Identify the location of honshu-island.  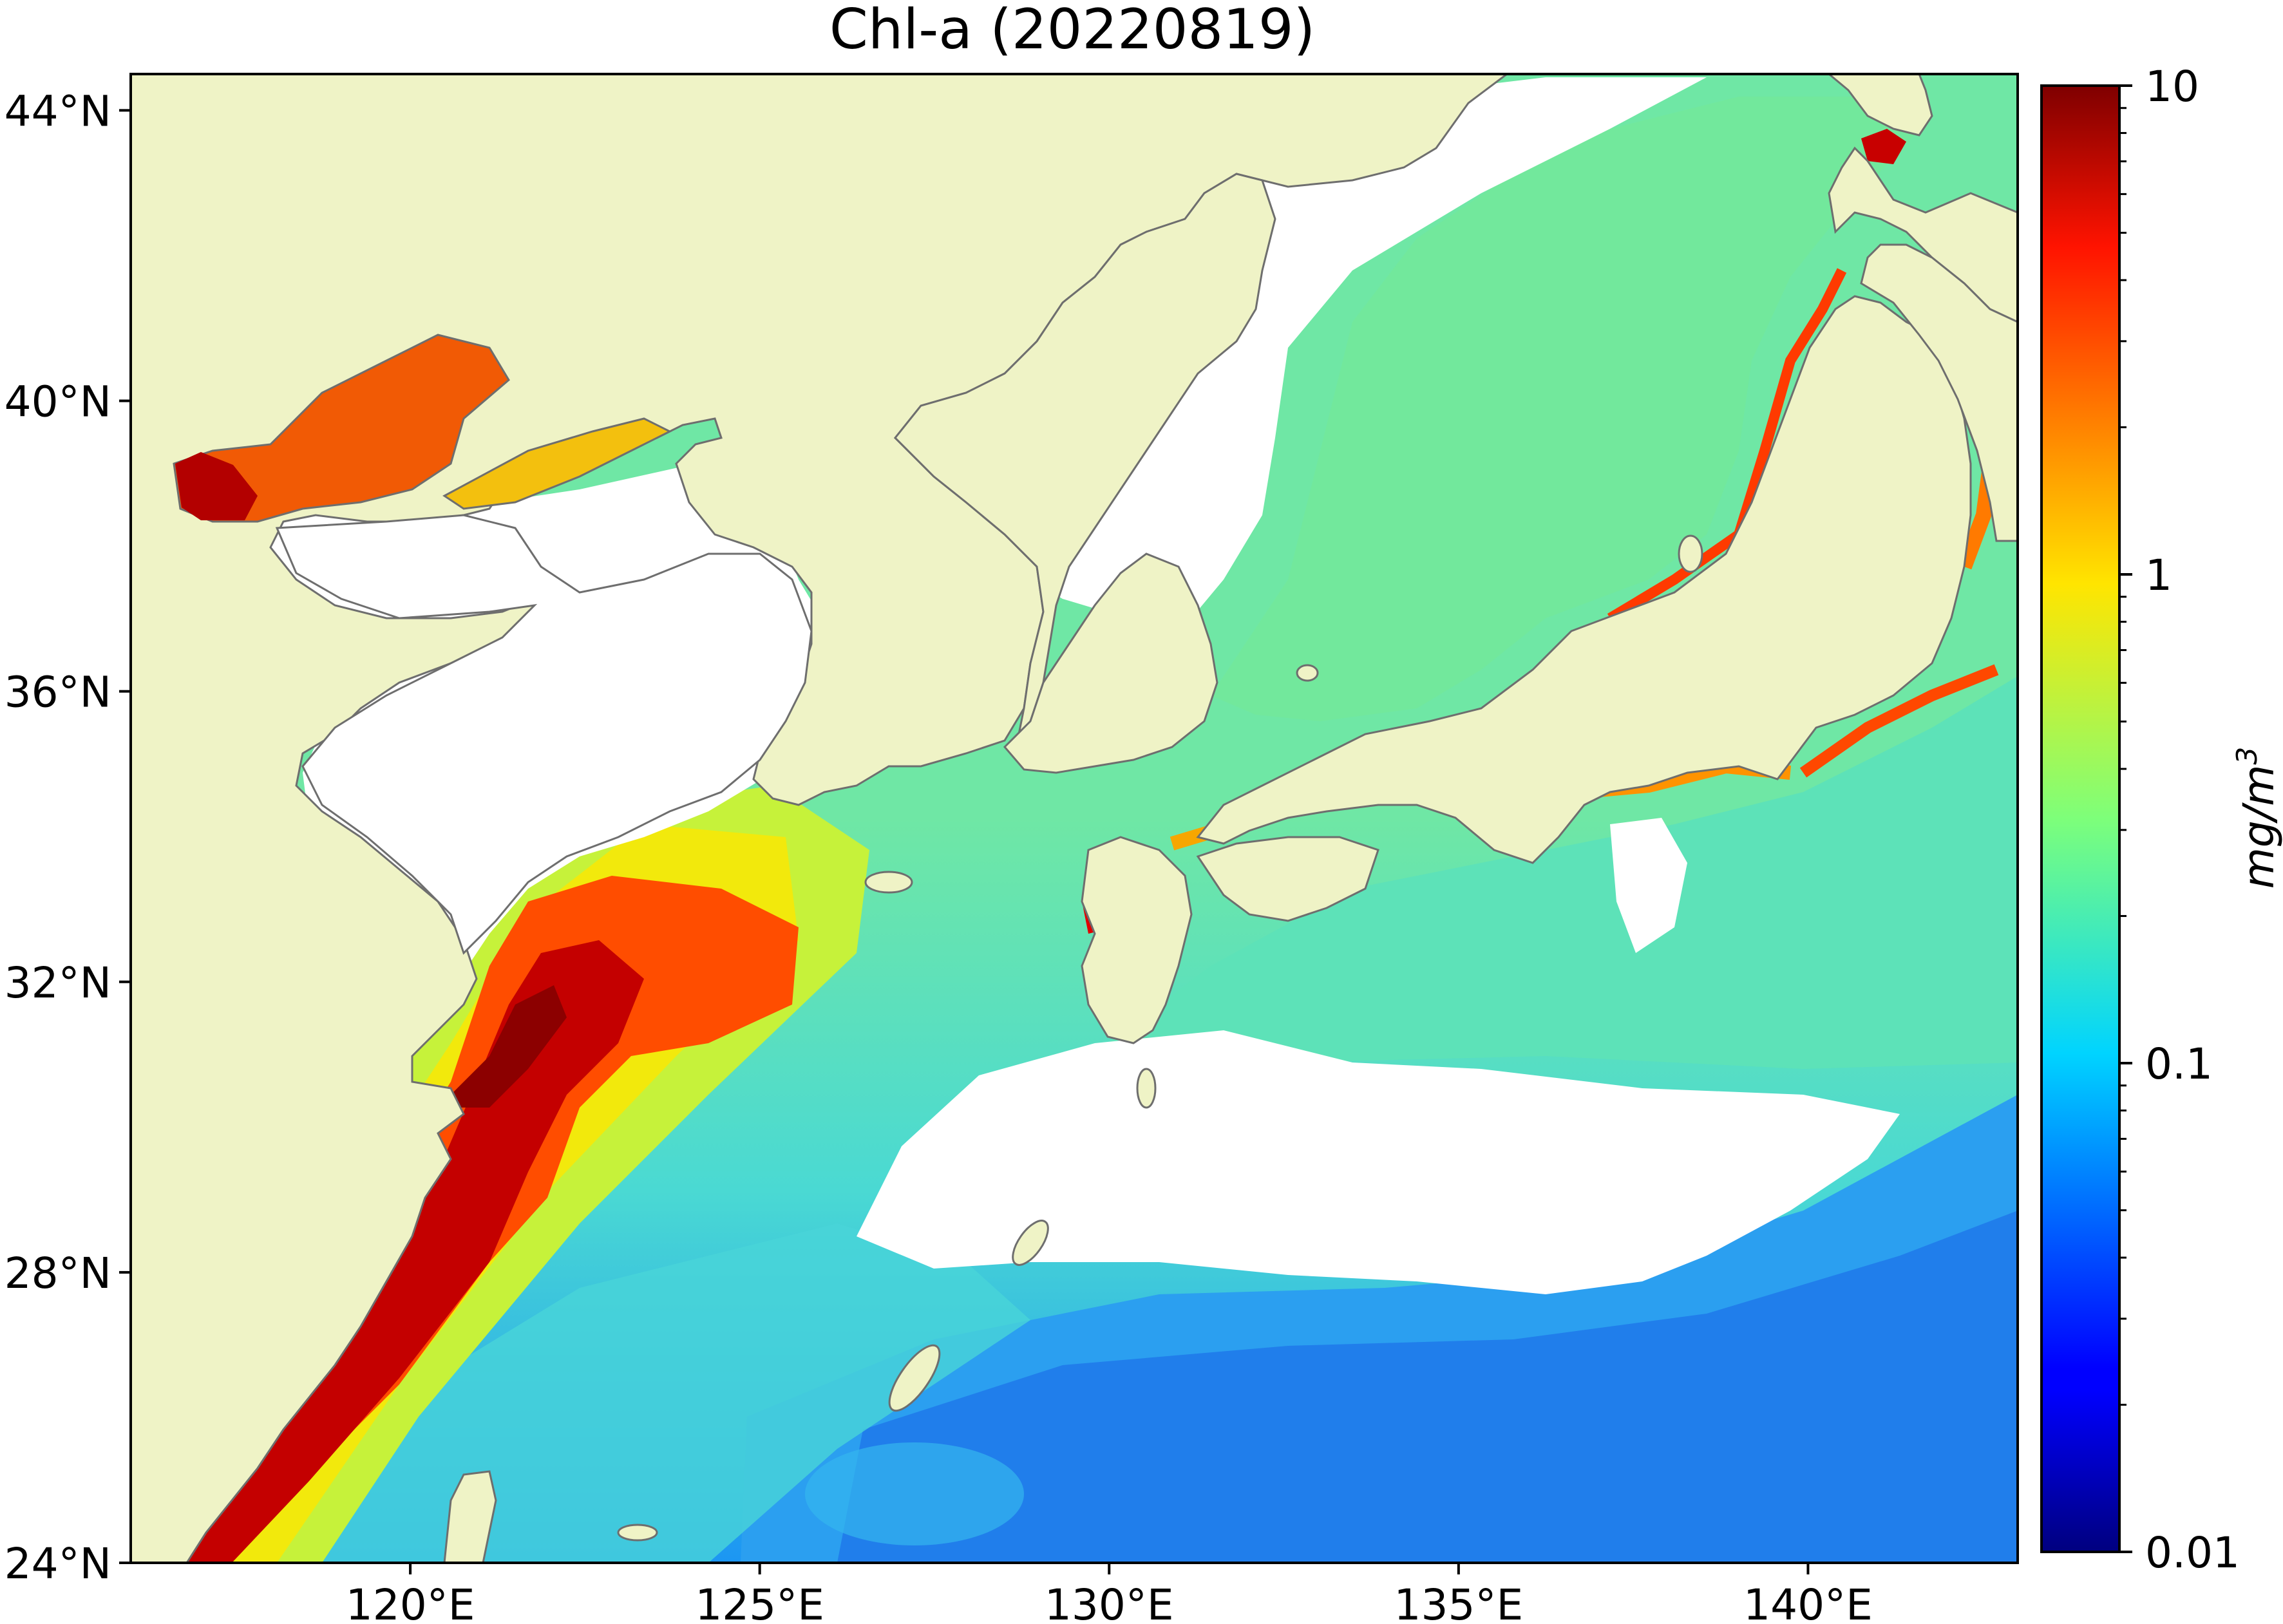
(1584, 580).